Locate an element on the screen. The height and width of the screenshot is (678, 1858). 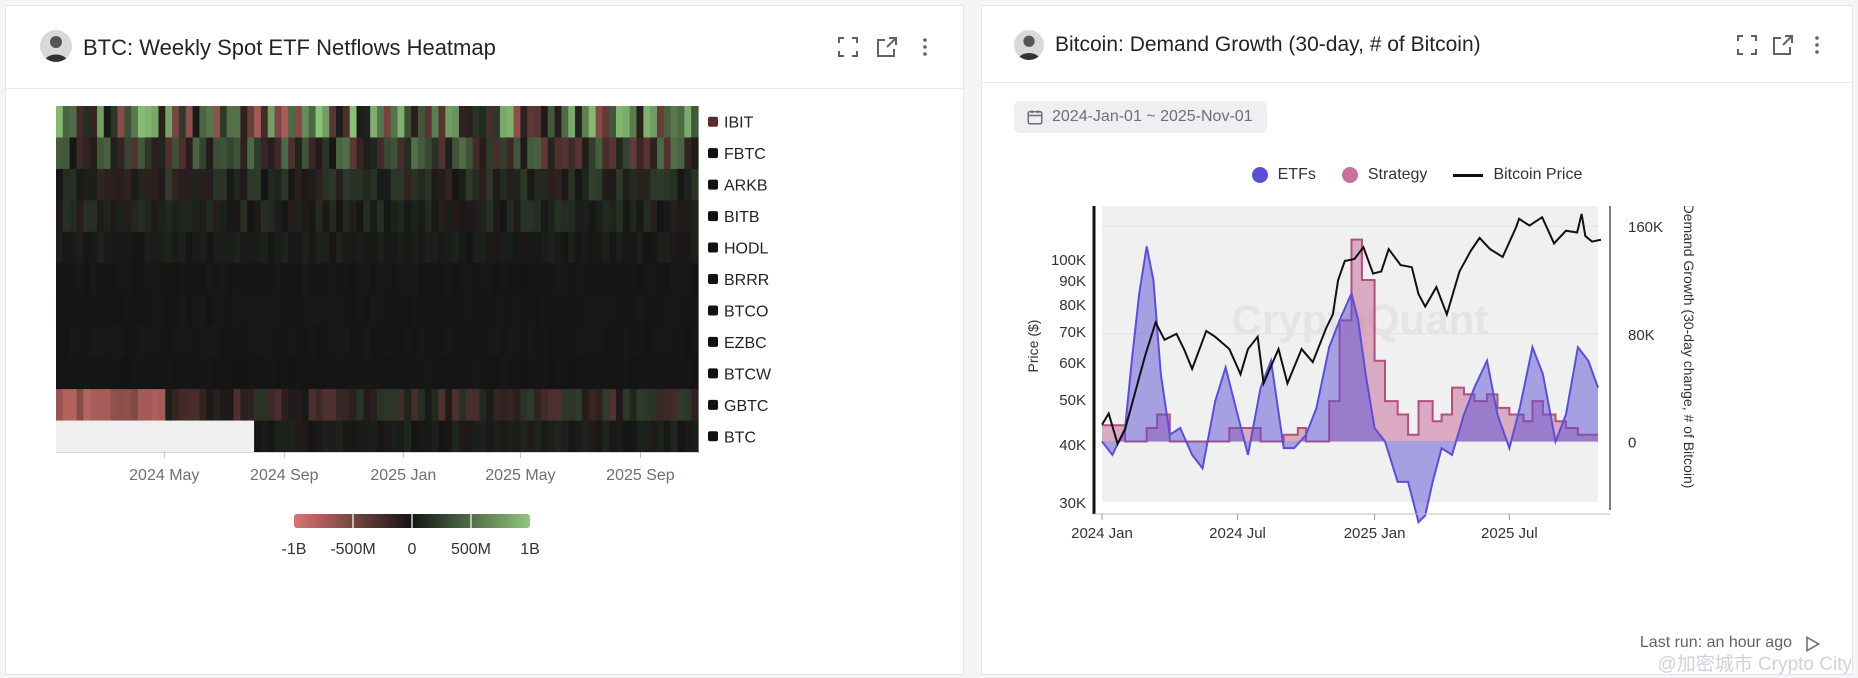
row-label: IBIT is located at coordinates (739, 123).